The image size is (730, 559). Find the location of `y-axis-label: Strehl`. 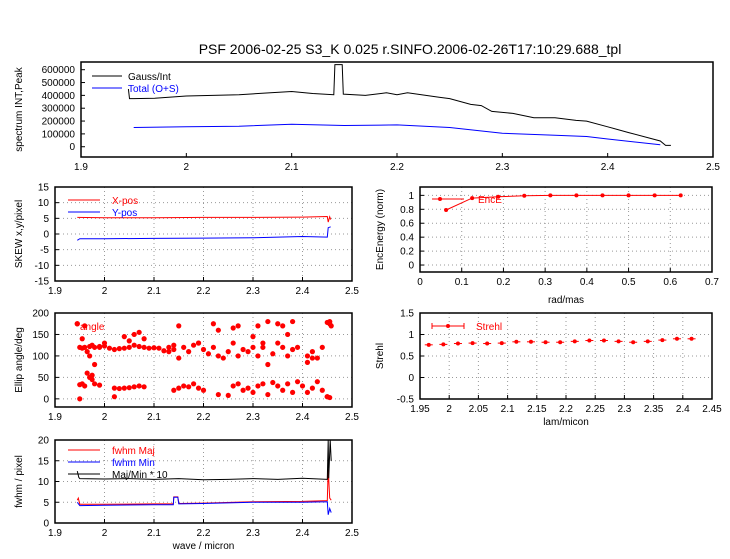

y-axis-label: Strehl is located at coordinates (380, 356).